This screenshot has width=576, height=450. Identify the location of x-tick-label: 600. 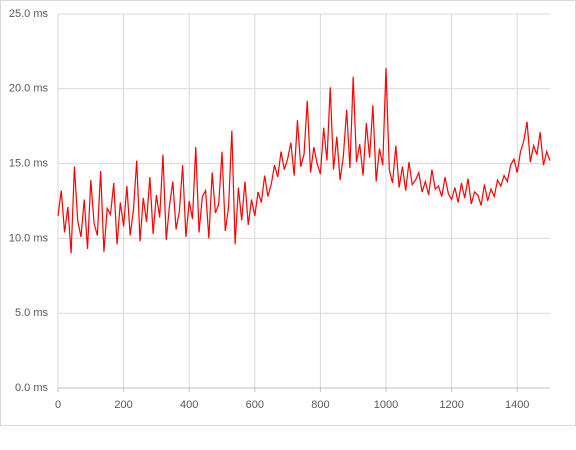
(255, 405).